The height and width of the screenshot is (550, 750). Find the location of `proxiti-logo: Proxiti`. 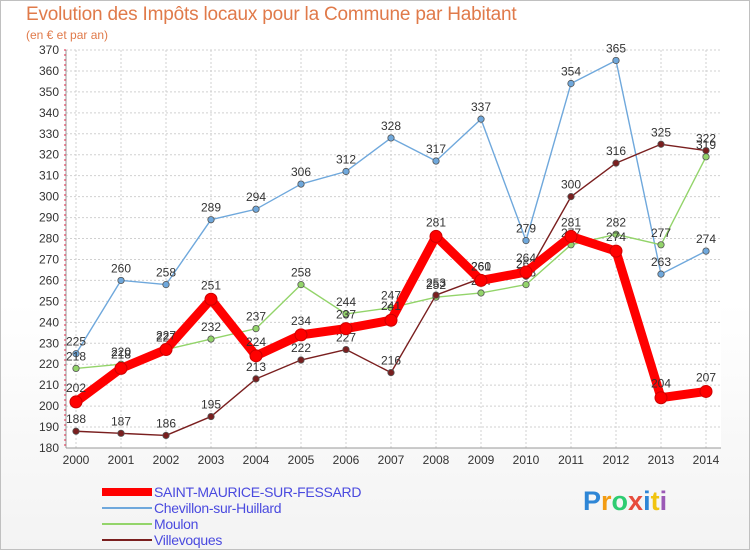

proxiti-logo: Proxiti is located at coordinates (625, 501).